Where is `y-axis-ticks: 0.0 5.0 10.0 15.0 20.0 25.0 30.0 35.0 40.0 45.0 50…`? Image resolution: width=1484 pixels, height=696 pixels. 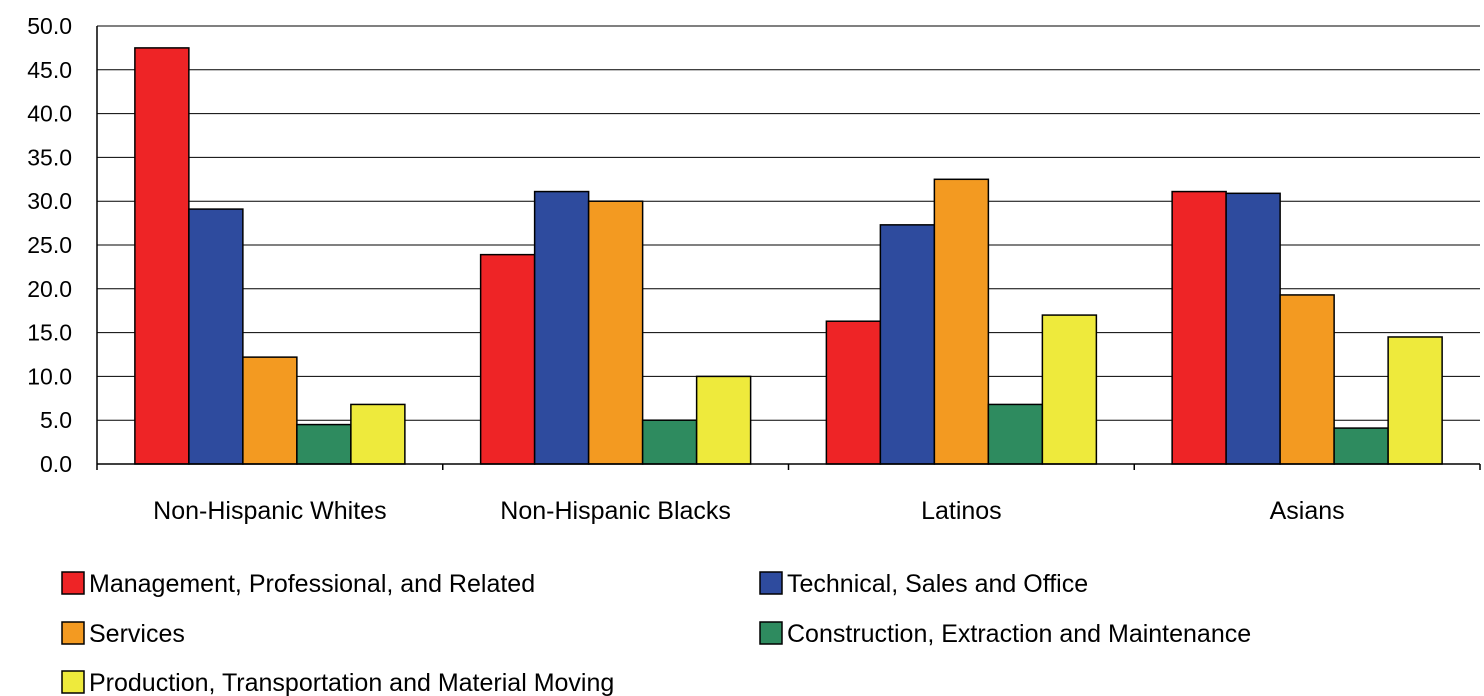
y-axis-ticks: 0.0 5.0 10.0 15.0 20.0 25.0 30.0 35.0 40.0 45.0 50… is located at coordinates (49, 245).